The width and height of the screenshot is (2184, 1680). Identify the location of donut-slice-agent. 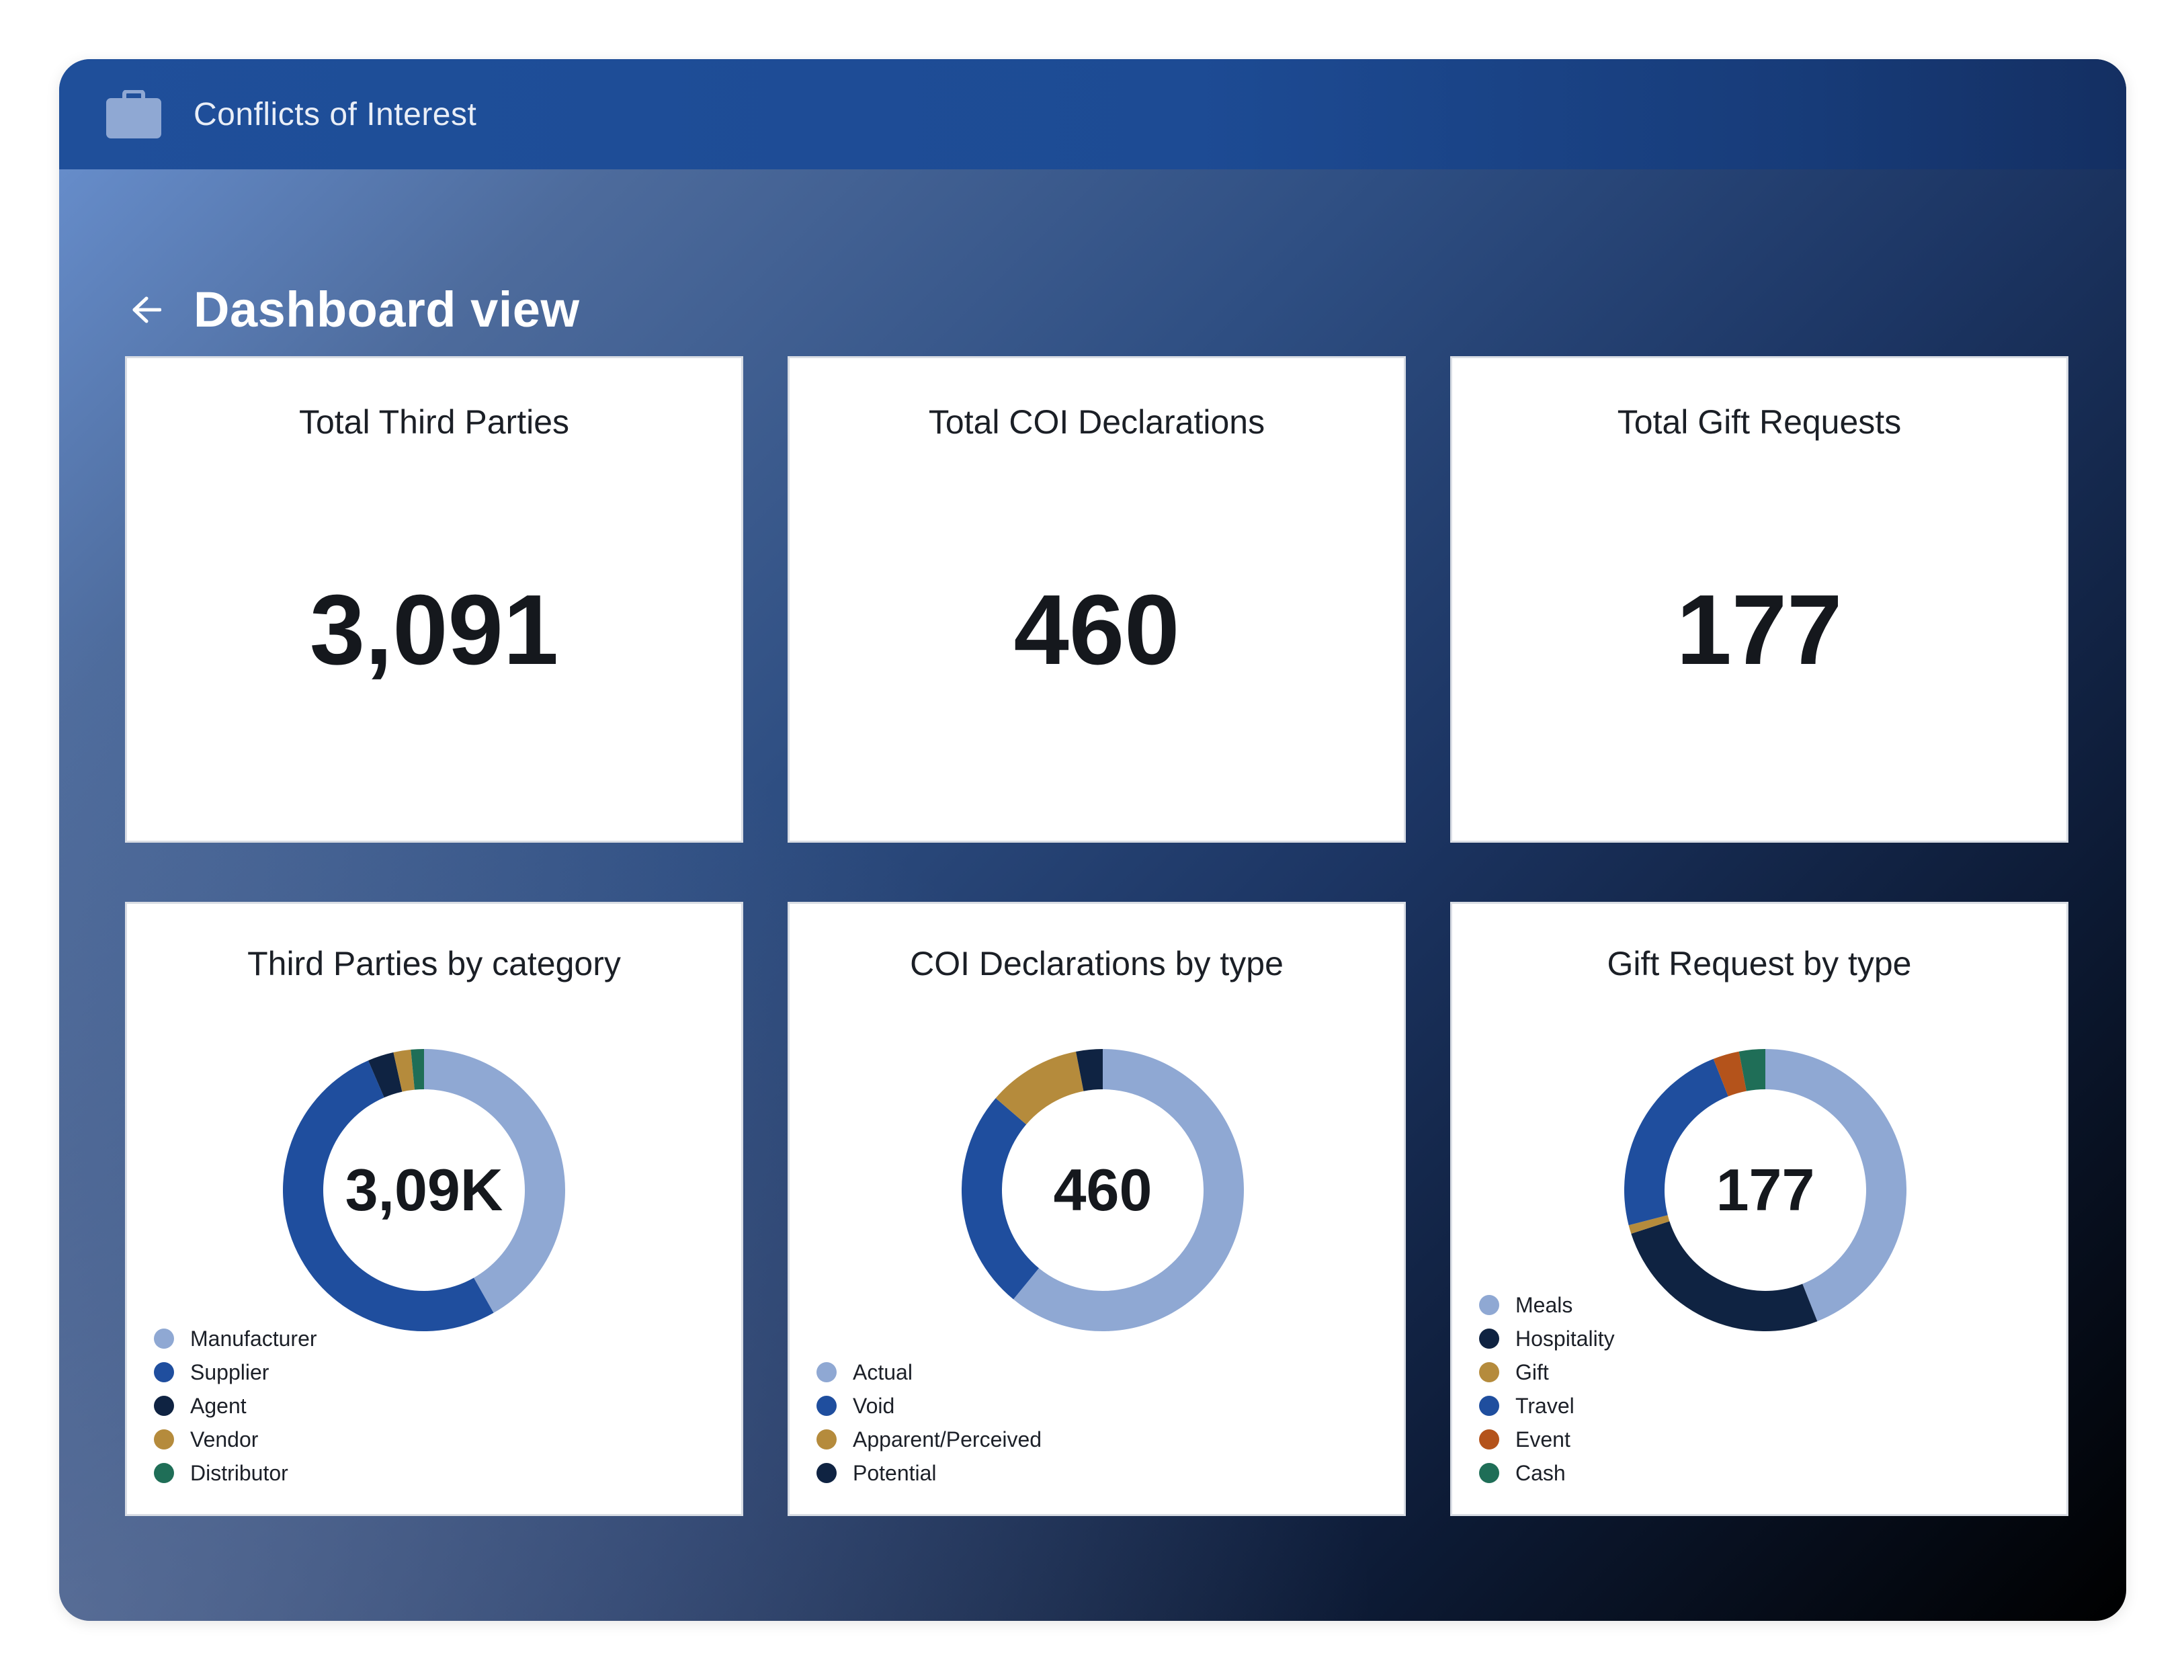
(386, 1075).